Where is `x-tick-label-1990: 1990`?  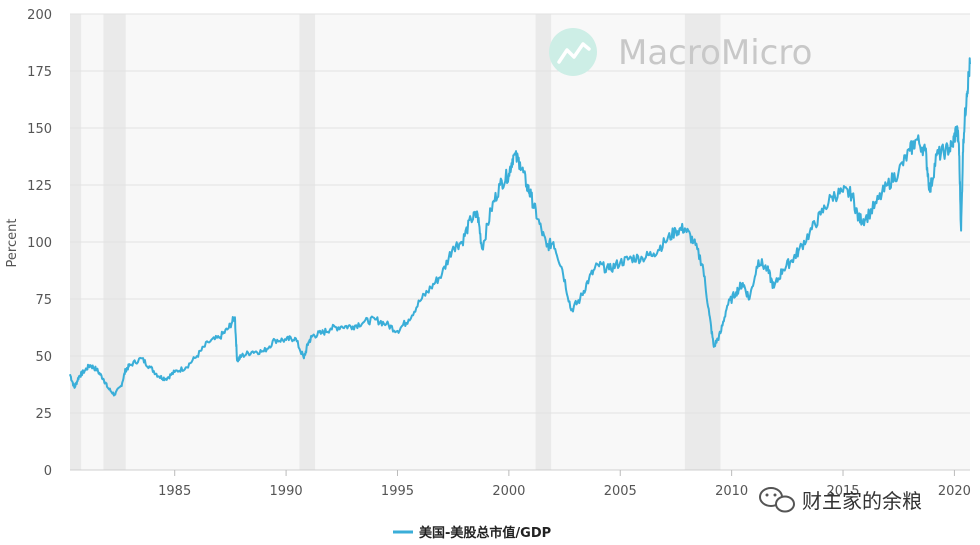 x-tick-label-1990: 1990 is located at coordinates (286, 491).